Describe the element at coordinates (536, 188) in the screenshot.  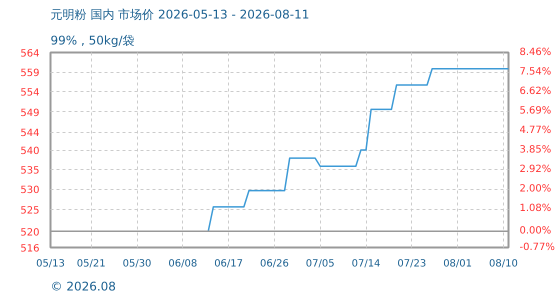
I see `y2-tick-label: 2.00%` at that location.